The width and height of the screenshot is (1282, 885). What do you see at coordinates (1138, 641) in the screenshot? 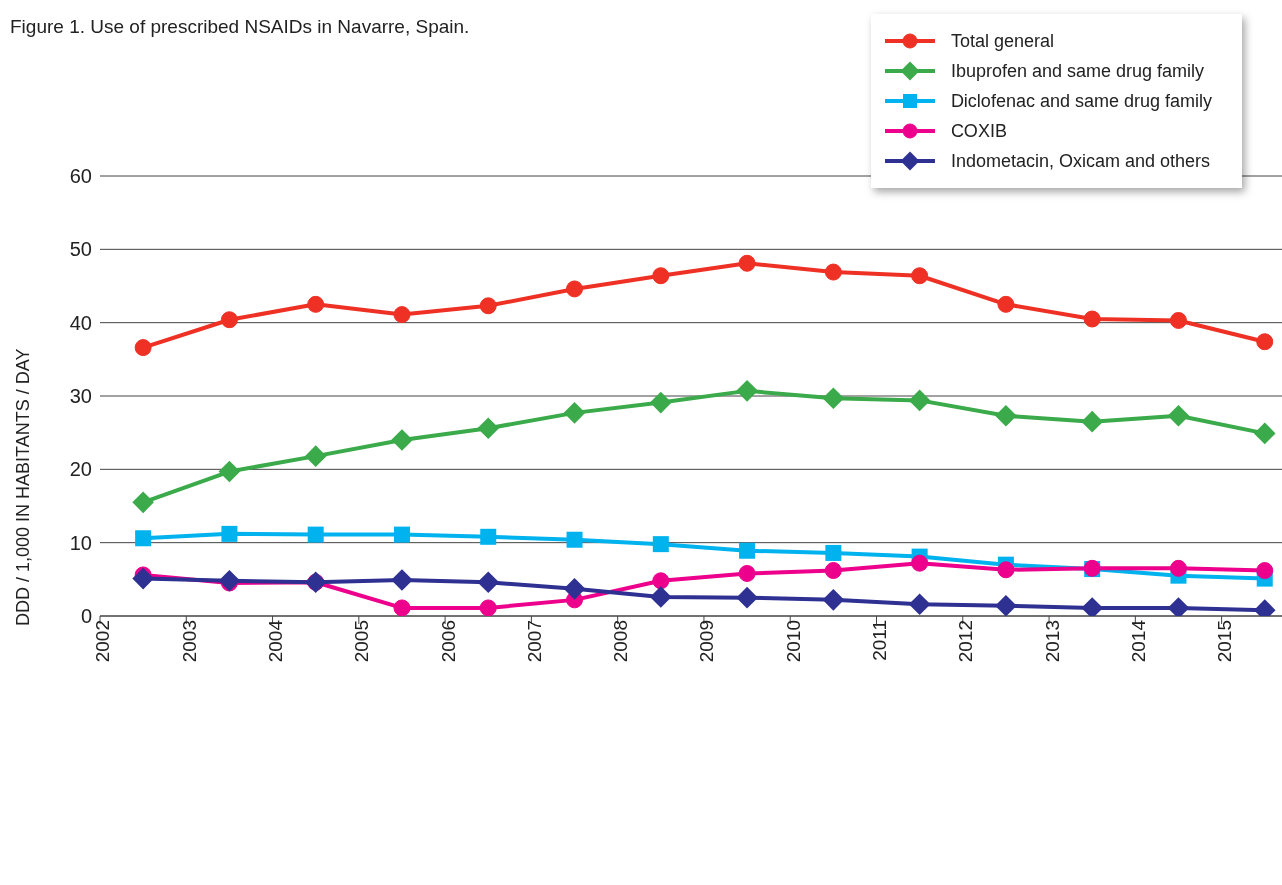
I see `x-tick-label: 2014` at bounding box center [1138, 641].